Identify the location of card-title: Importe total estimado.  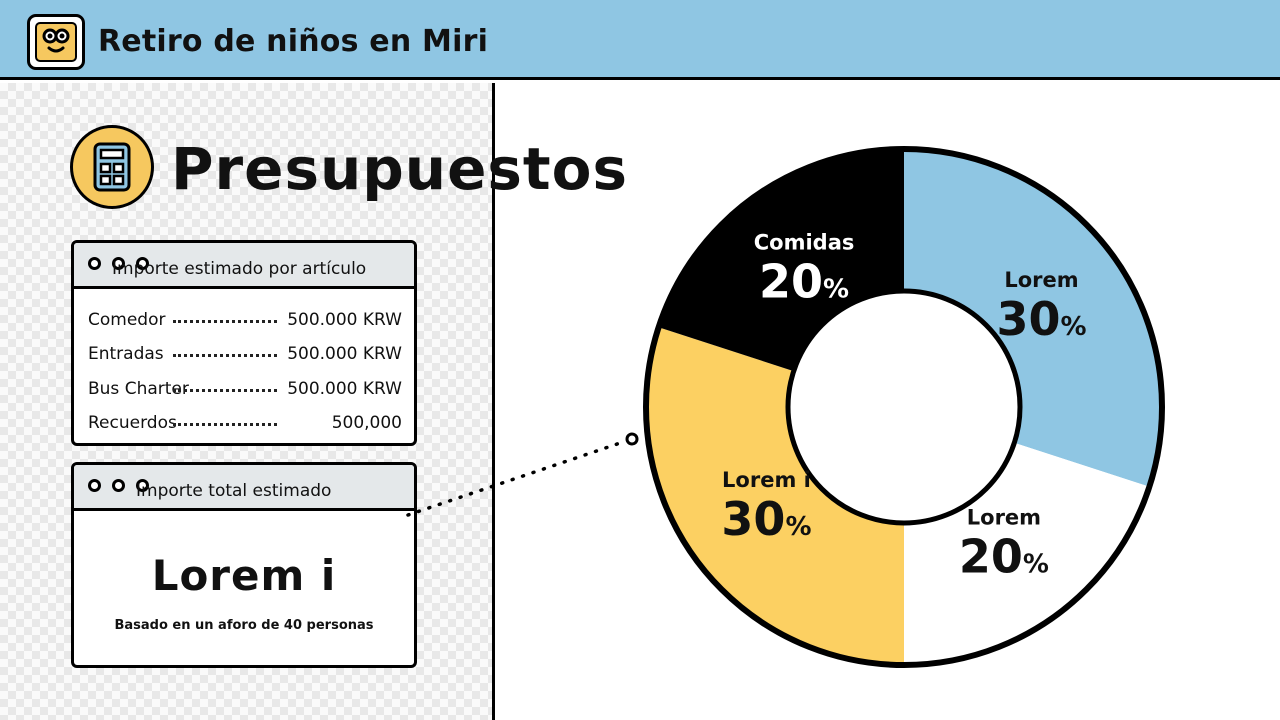
(234, 491).